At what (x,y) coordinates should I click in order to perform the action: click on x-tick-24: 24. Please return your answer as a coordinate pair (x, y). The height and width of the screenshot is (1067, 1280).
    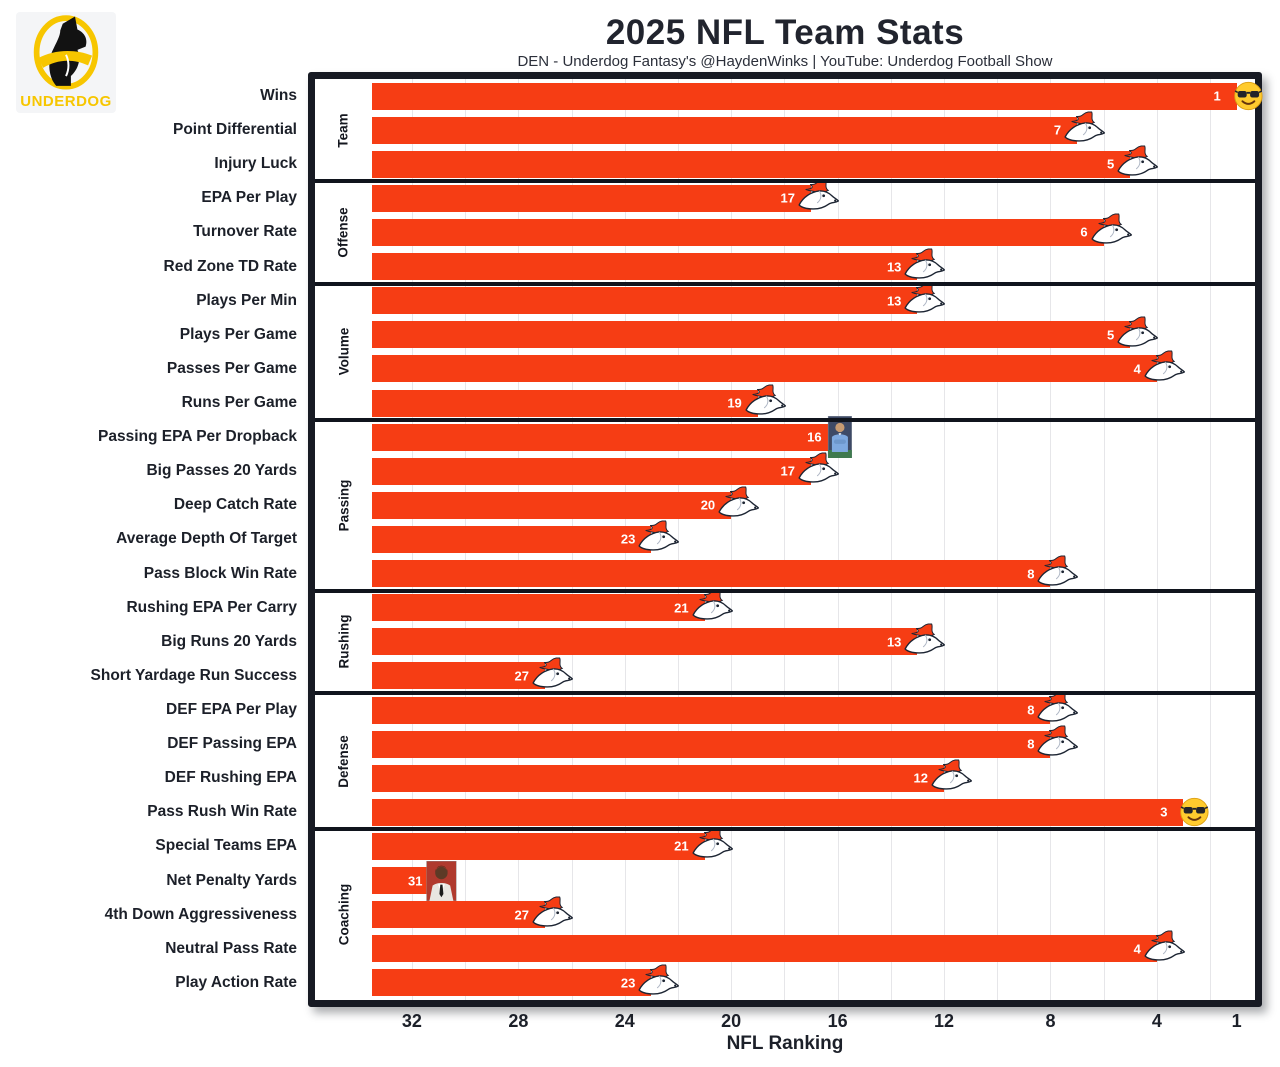
    Looking at the image, I should click on (624, 1021).